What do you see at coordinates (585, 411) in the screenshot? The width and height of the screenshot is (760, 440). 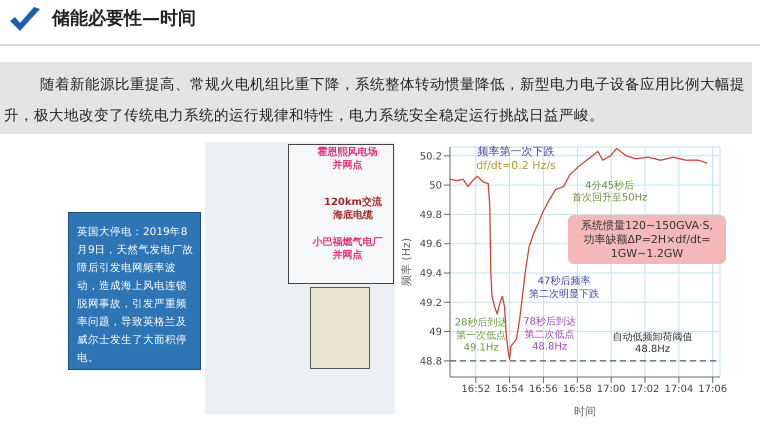 I see `x-axis-title: 时间` at bounding box center [585, 411].